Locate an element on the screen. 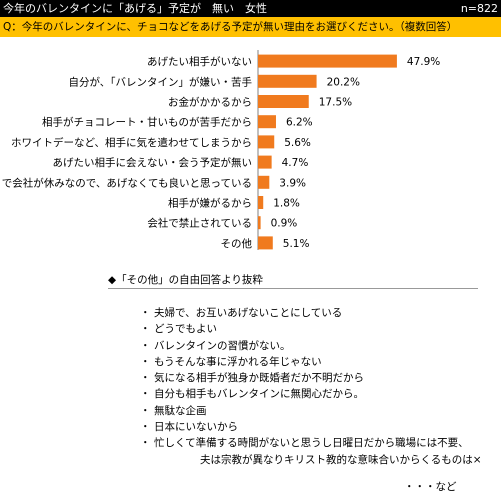  category-label: 自分が、「バレンタイン」が嫌い・苦手 is located at coordinates (160, 81).